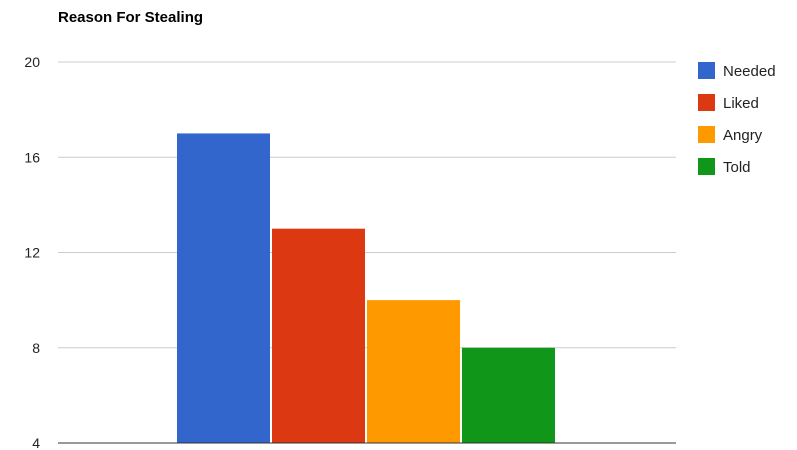 The image size is (797, 450). I want to click on legend-swatch-told, so click(706, 166).